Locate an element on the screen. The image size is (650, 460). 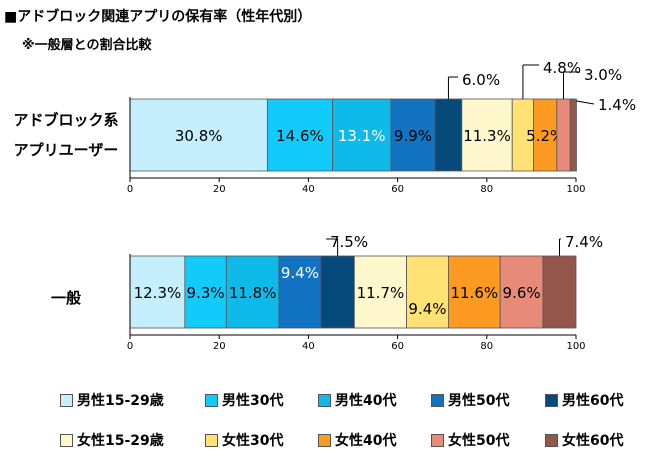
data-label: 3.0% is located at coordinates (603, 75).